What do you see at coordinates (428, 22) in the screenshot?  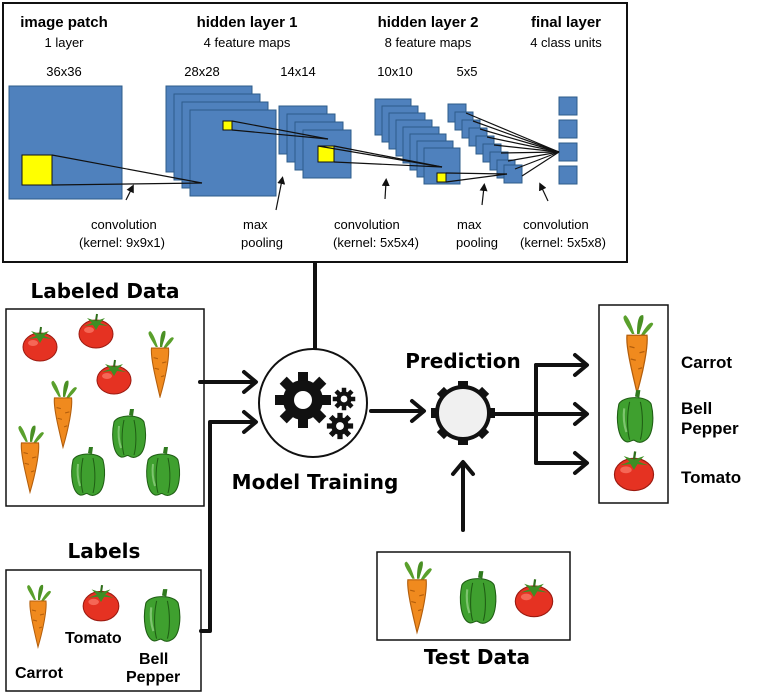 I see `stage-title-hidden-layer-2: hidden layer 2` at bounding box center [428, 22].